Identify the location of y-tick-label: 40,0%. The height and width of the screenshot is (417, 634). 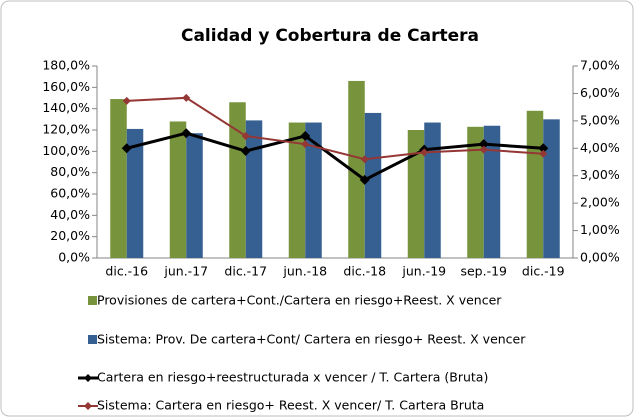
(70, 214).